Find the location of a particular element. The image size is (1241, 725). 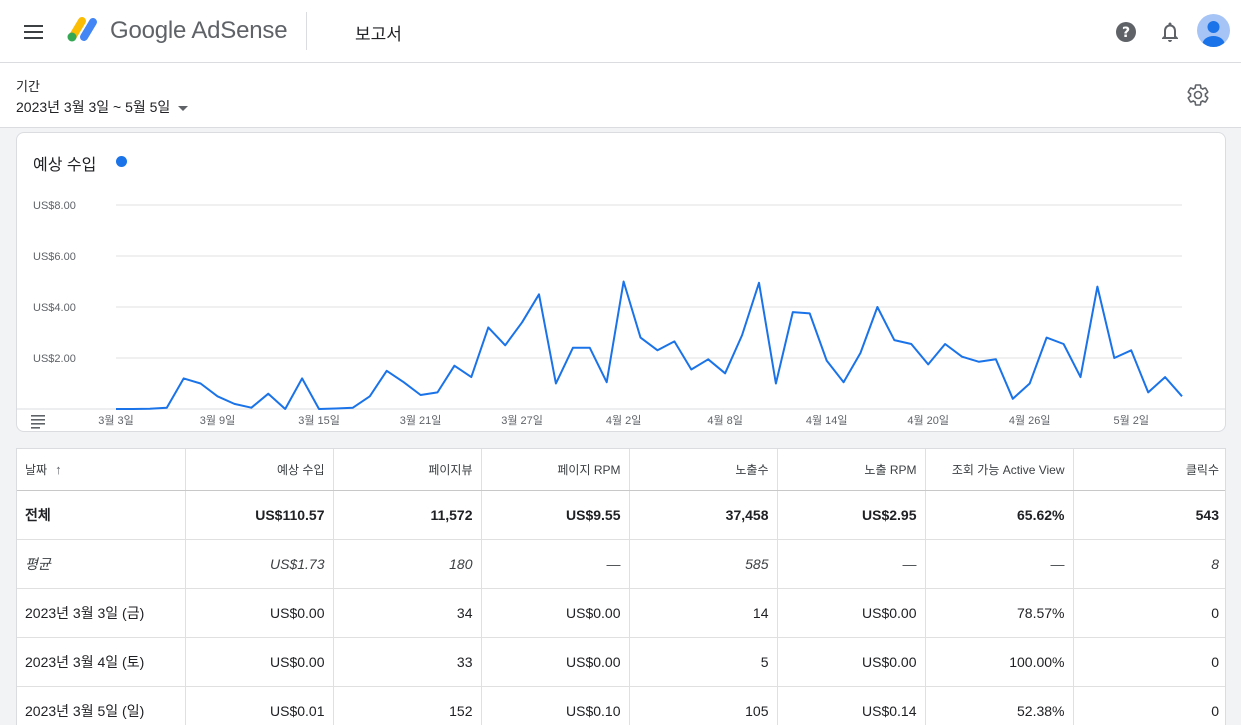

table-view-icon is located at coordinates (38, 421).